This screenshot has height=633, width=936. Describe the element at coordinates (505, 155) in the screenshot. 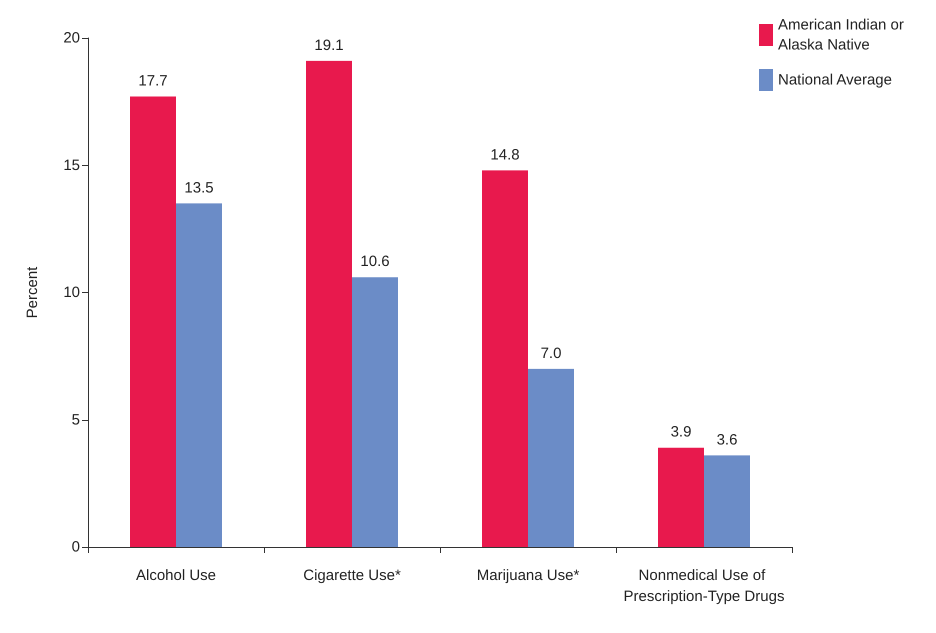

I see `data-label: 14.8` at that location.